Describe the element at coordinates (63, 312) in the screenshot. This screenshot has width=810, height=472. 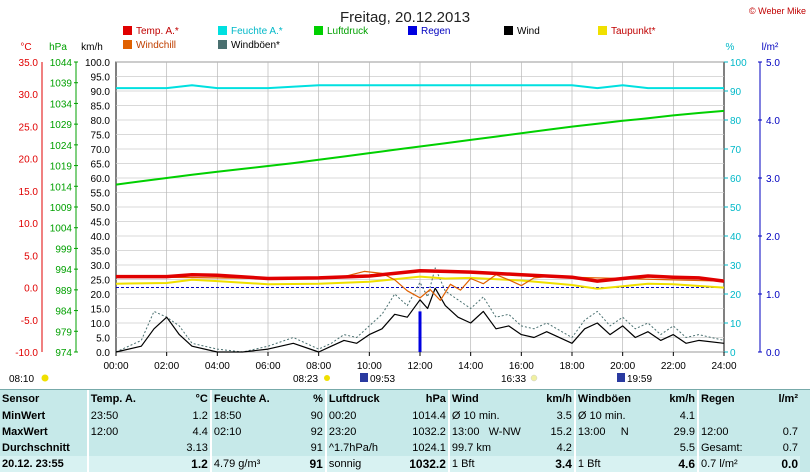
I see `pressure-tick-label: 984` at that location.